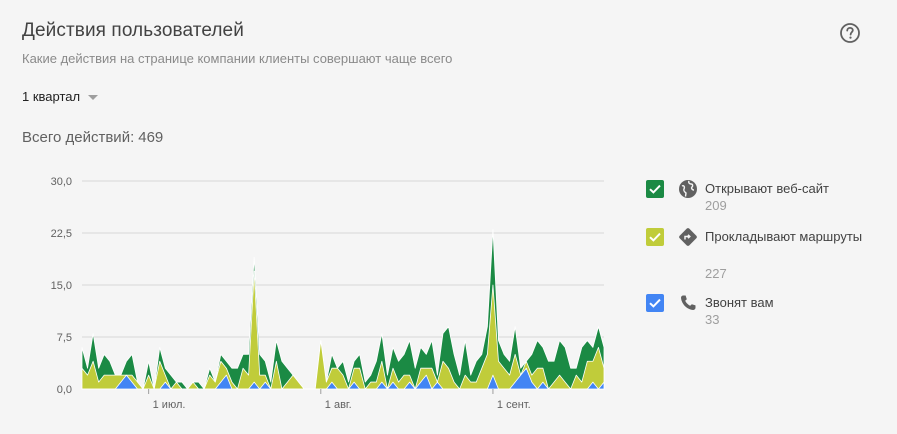  I want to click on y-tick-label: 15,0, so click(61, 286).